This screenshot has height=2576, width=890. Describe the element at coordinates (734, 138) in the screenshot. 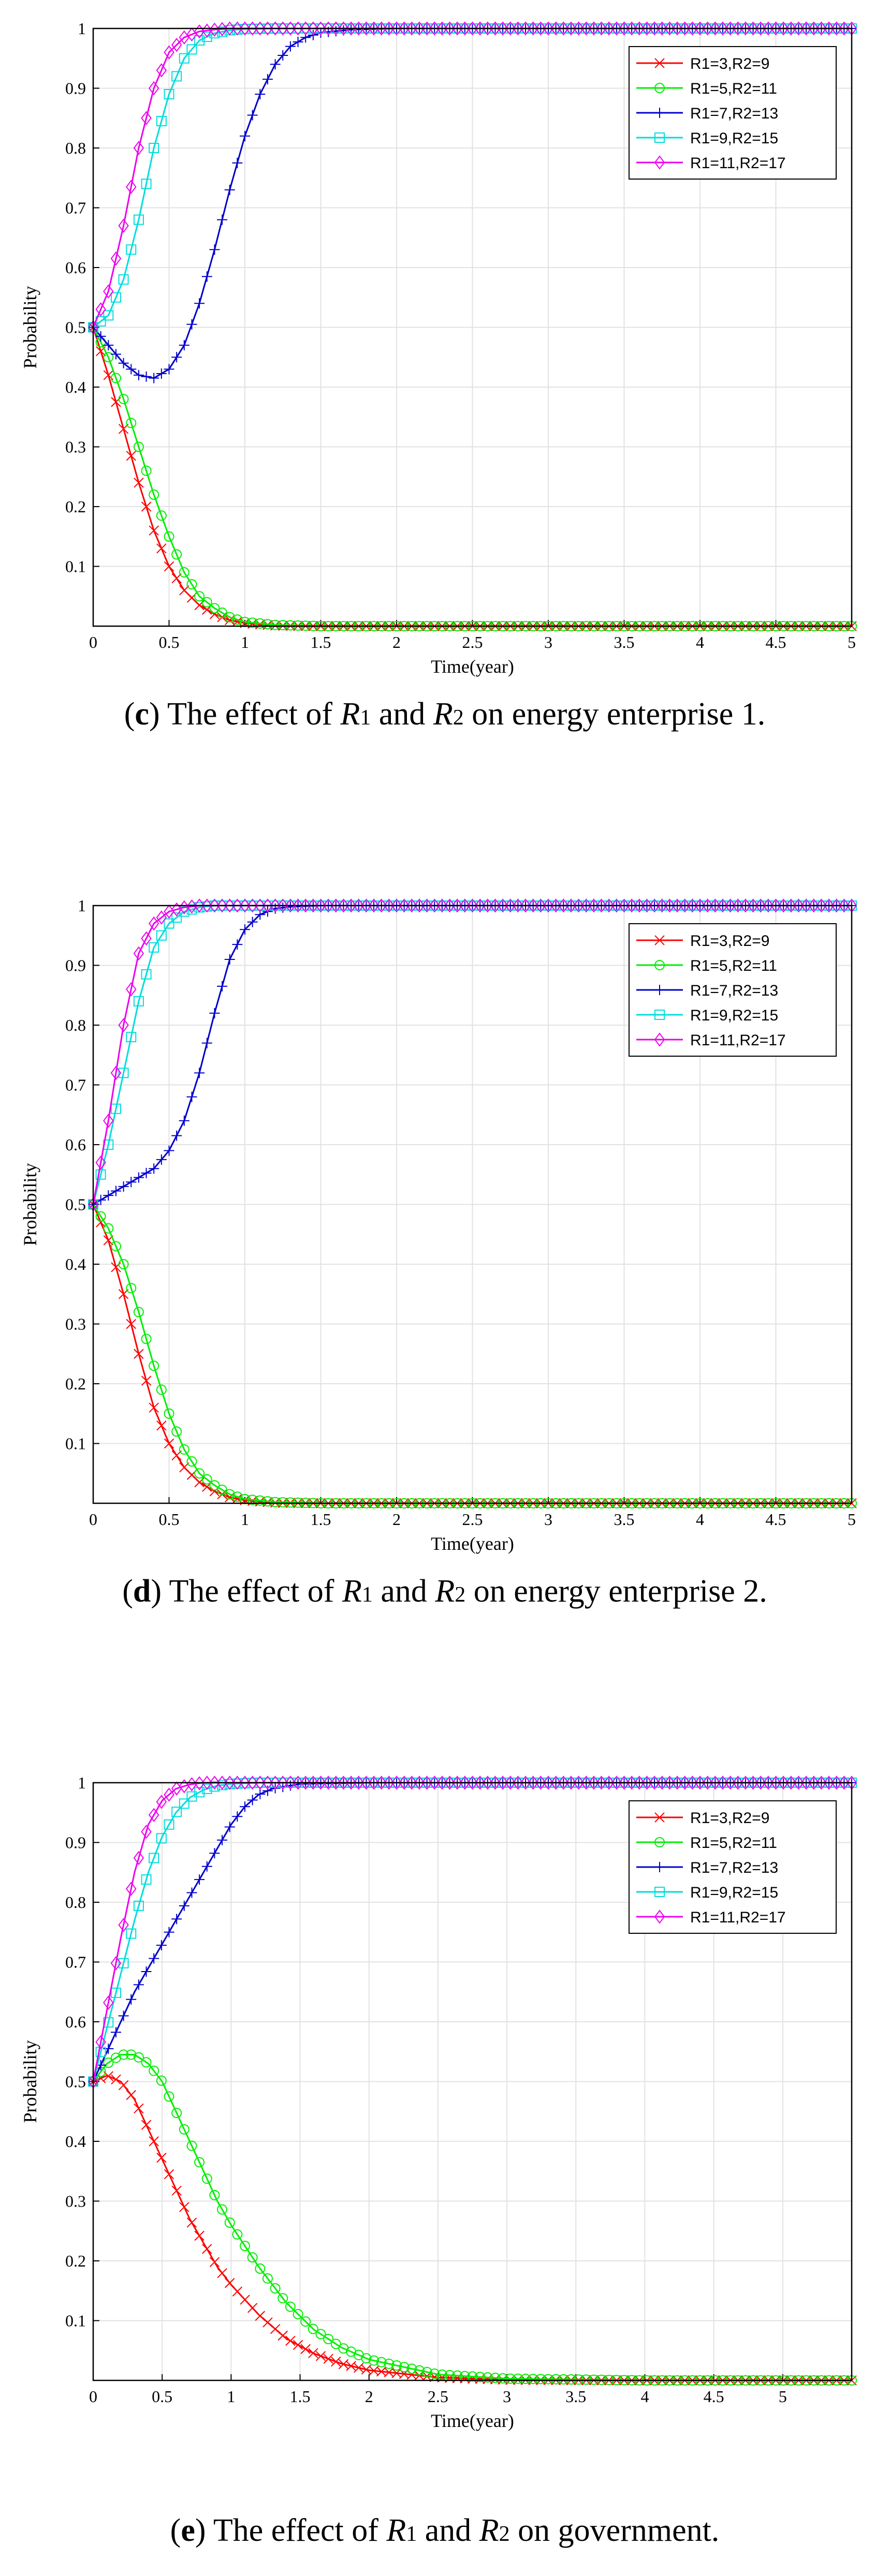

I see `legend-label: R1=9,R2=15` at that location.